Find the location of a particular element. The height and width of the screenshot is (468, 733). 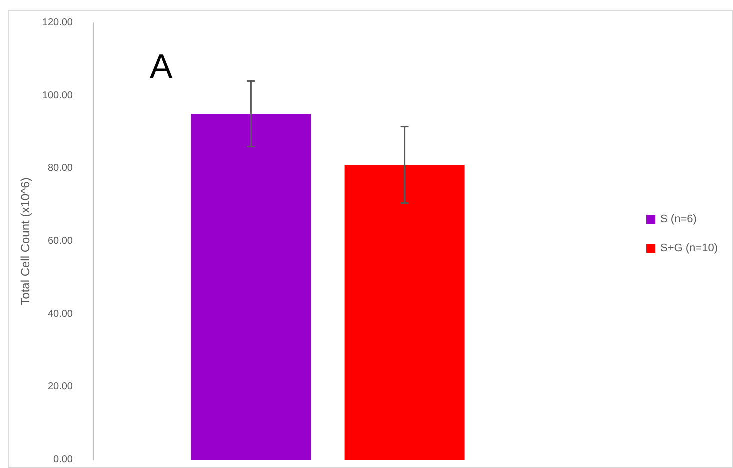

legend-label: S (n=6) is located at coordinates (678, 220).